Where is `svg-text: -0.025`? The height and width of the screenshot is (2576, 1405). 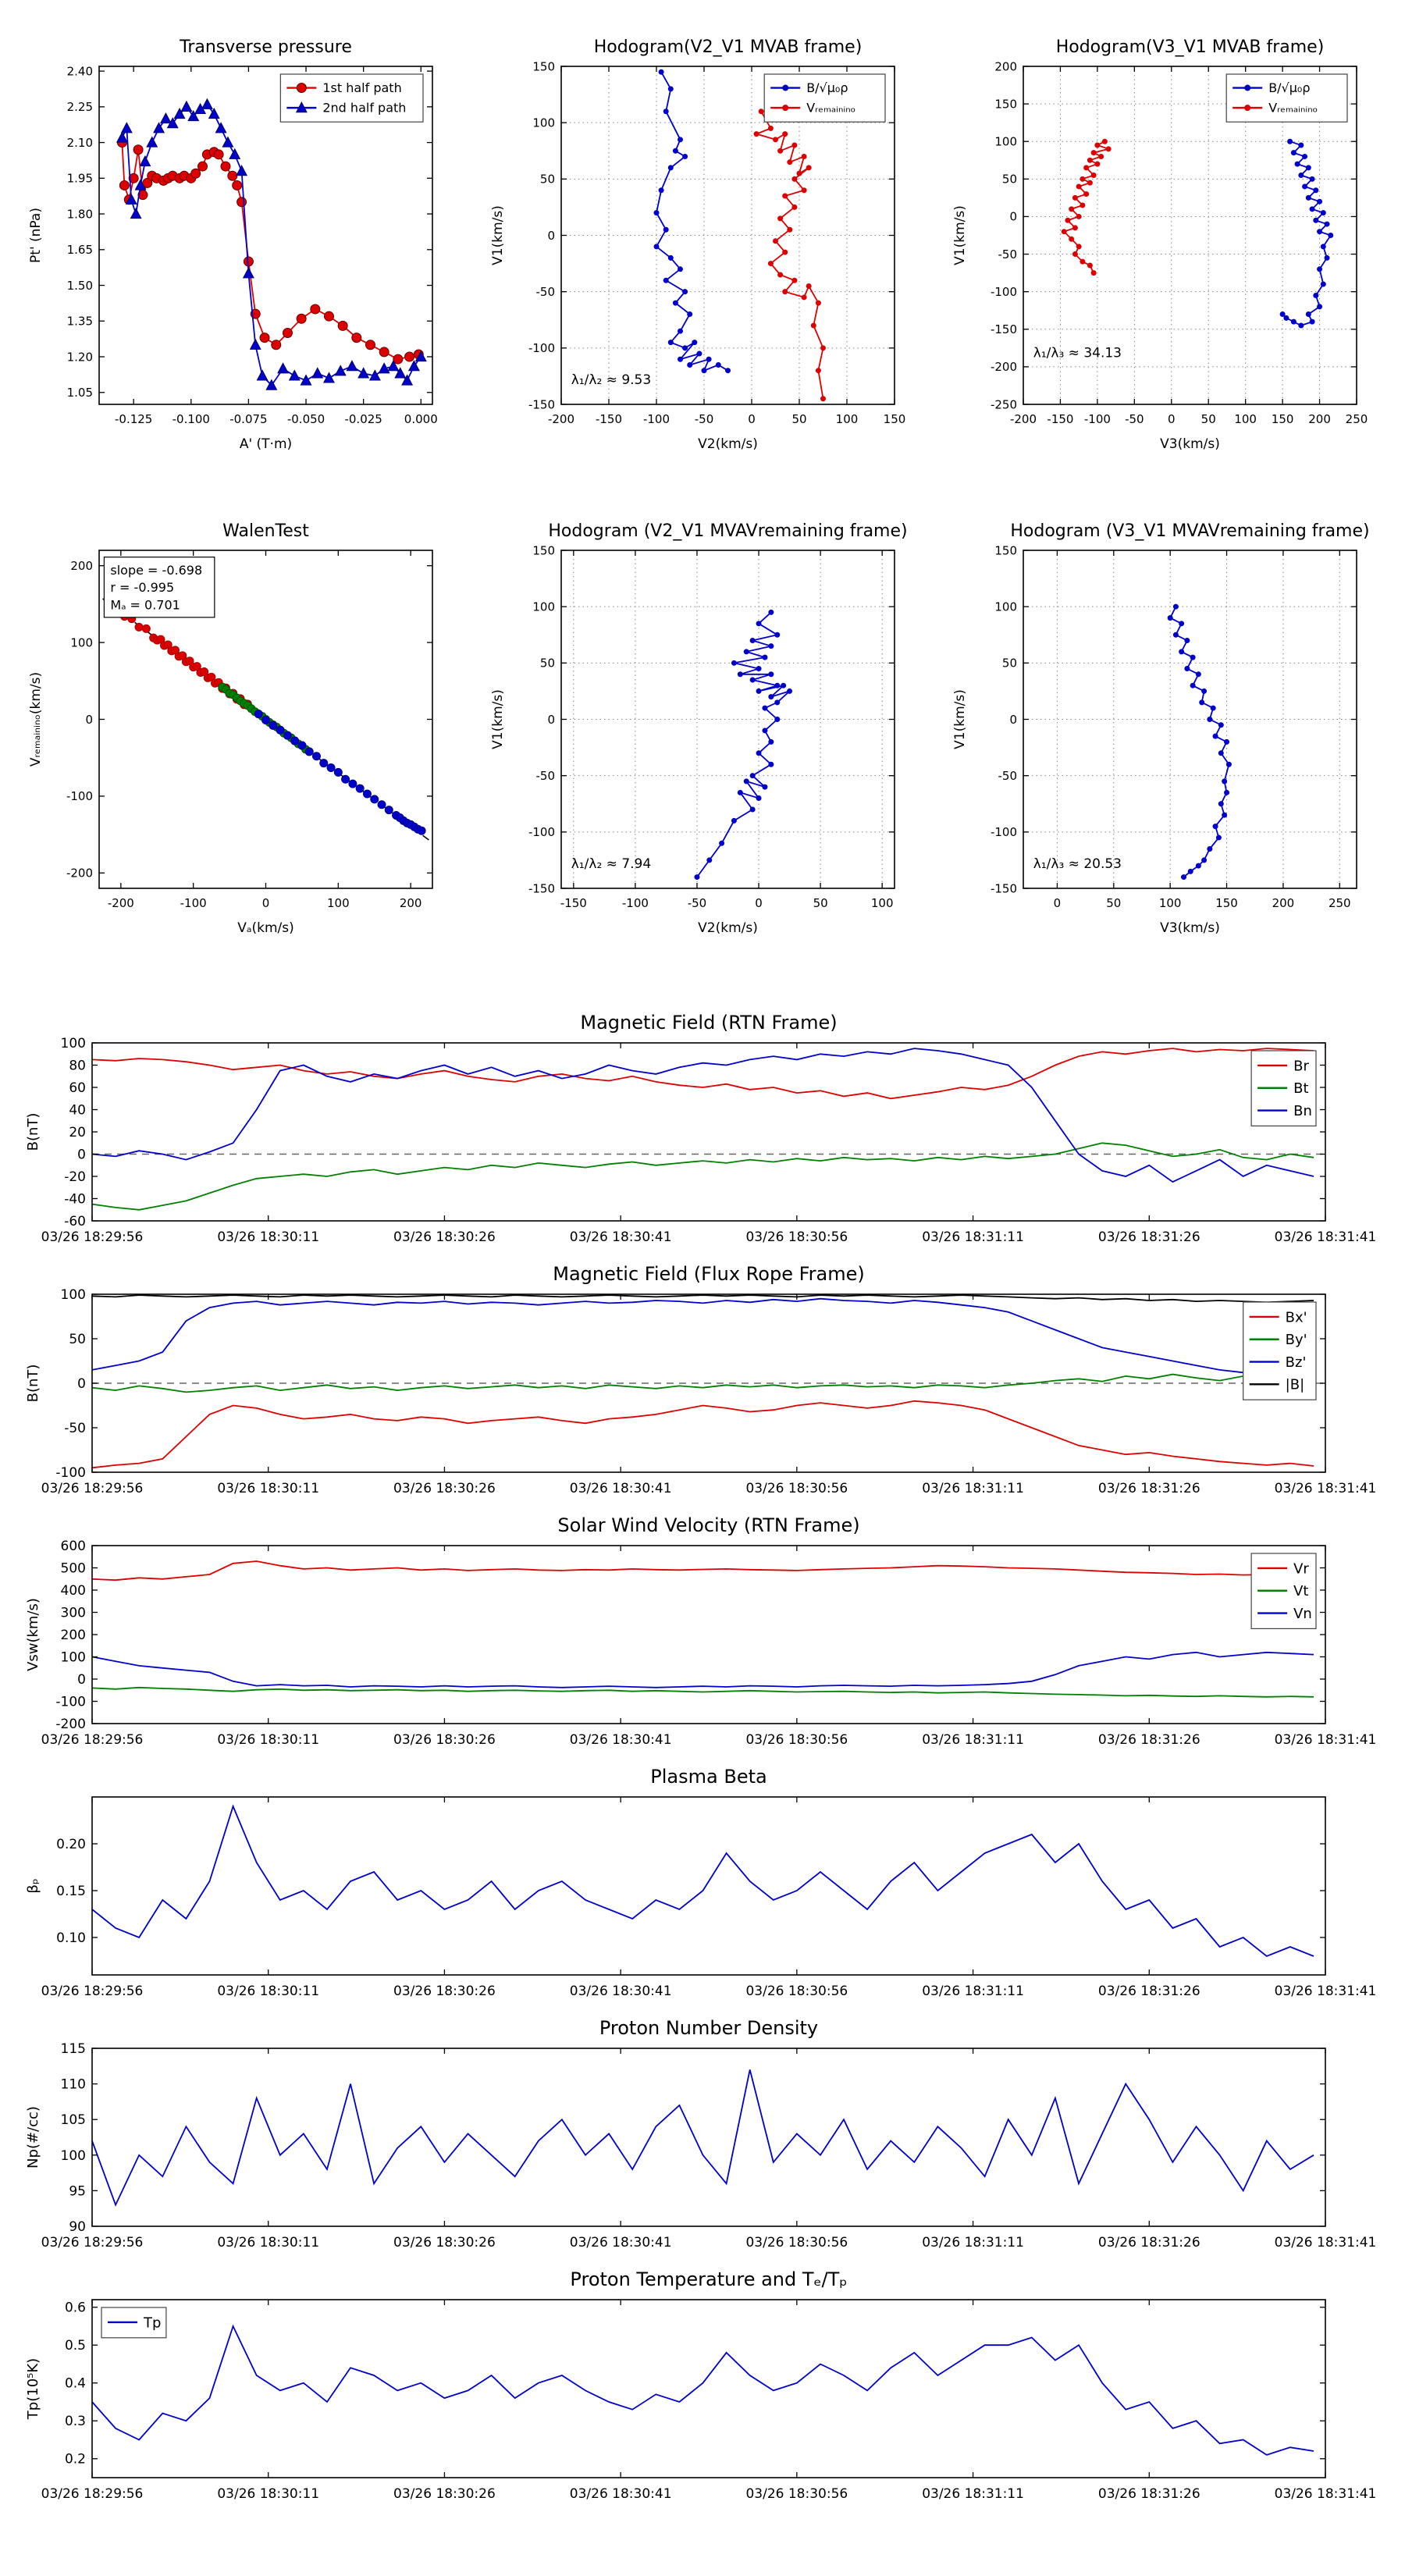 svg-text: -0.025 is located at coordinates (363, 419).